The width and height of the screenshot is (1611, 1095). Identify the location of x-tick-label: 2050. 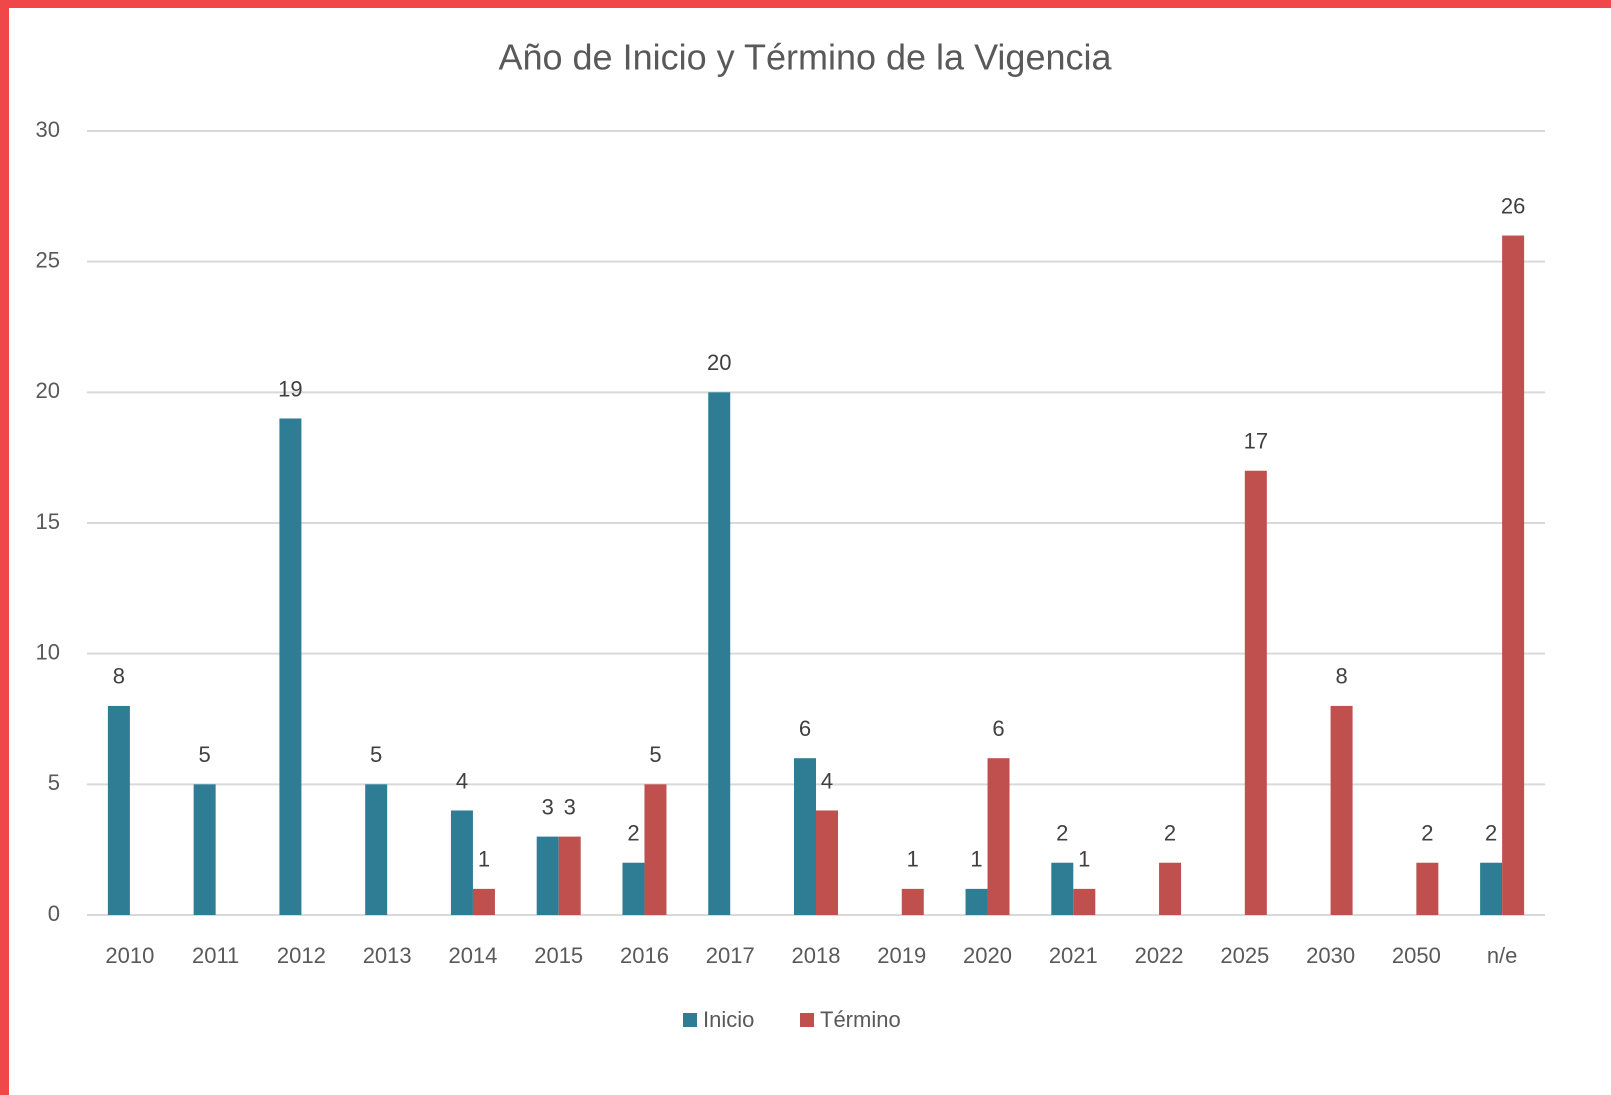
(1416, 955).